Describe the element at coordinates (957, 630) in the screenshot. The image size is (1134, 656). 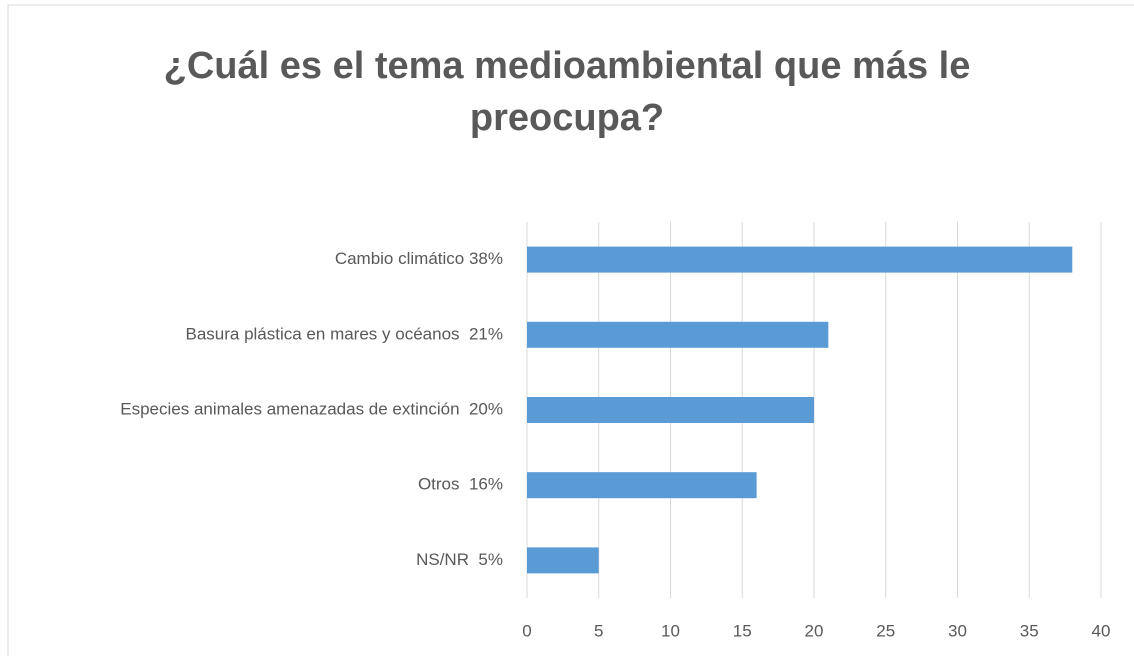
I see `x-tick-label: 30` at that location.